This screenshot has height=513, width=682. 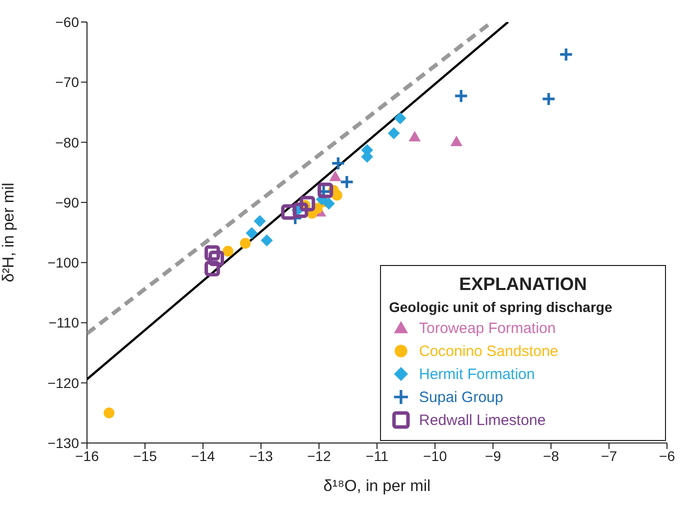 I want to click on y-axis-title: δ²H, in per mil, so click(x=9, y=232).